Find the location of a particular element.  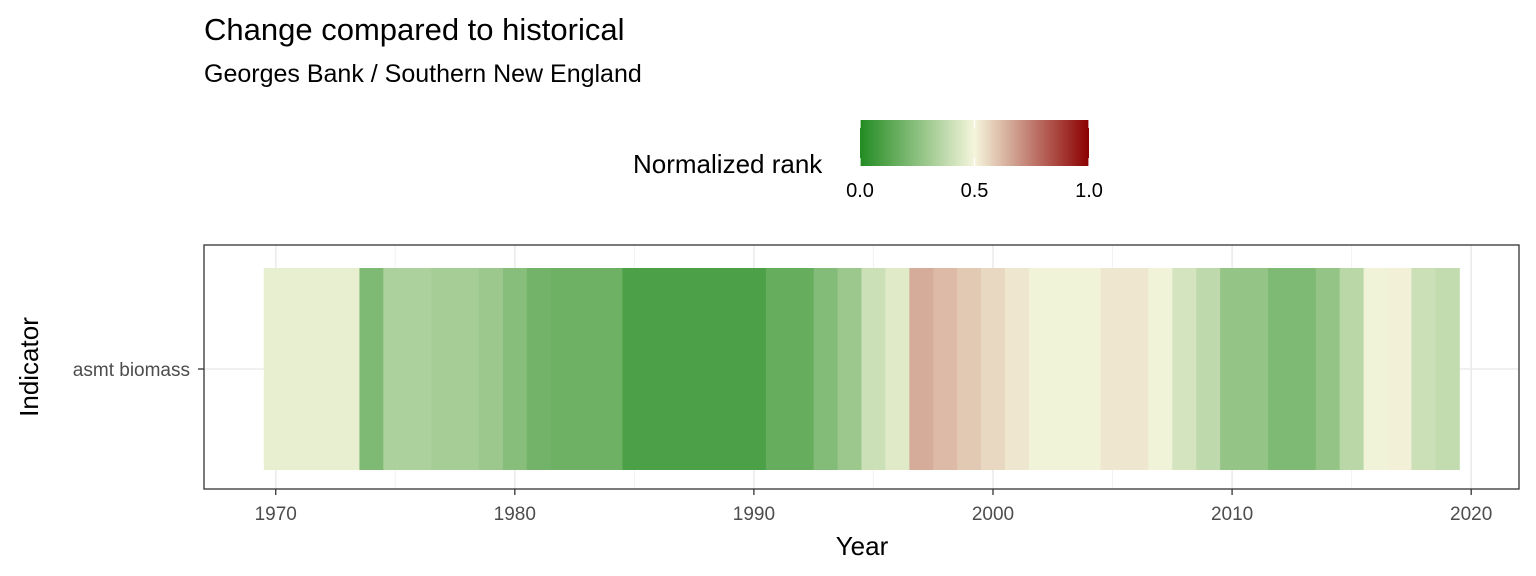

legend-tick-label: 1.0 is located at coordinates (1089, 191).